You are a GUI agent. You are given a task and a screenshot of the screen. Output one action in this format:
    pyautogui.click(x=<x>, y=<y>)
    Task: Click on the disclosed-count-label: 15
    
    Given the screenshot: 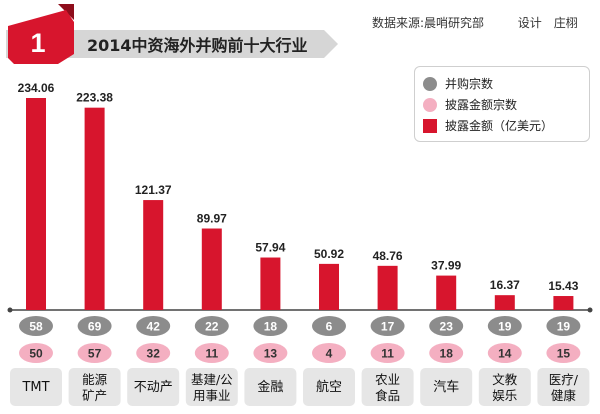 What is the action you would take?
    pyautogui.click(x=564, y=354)
    